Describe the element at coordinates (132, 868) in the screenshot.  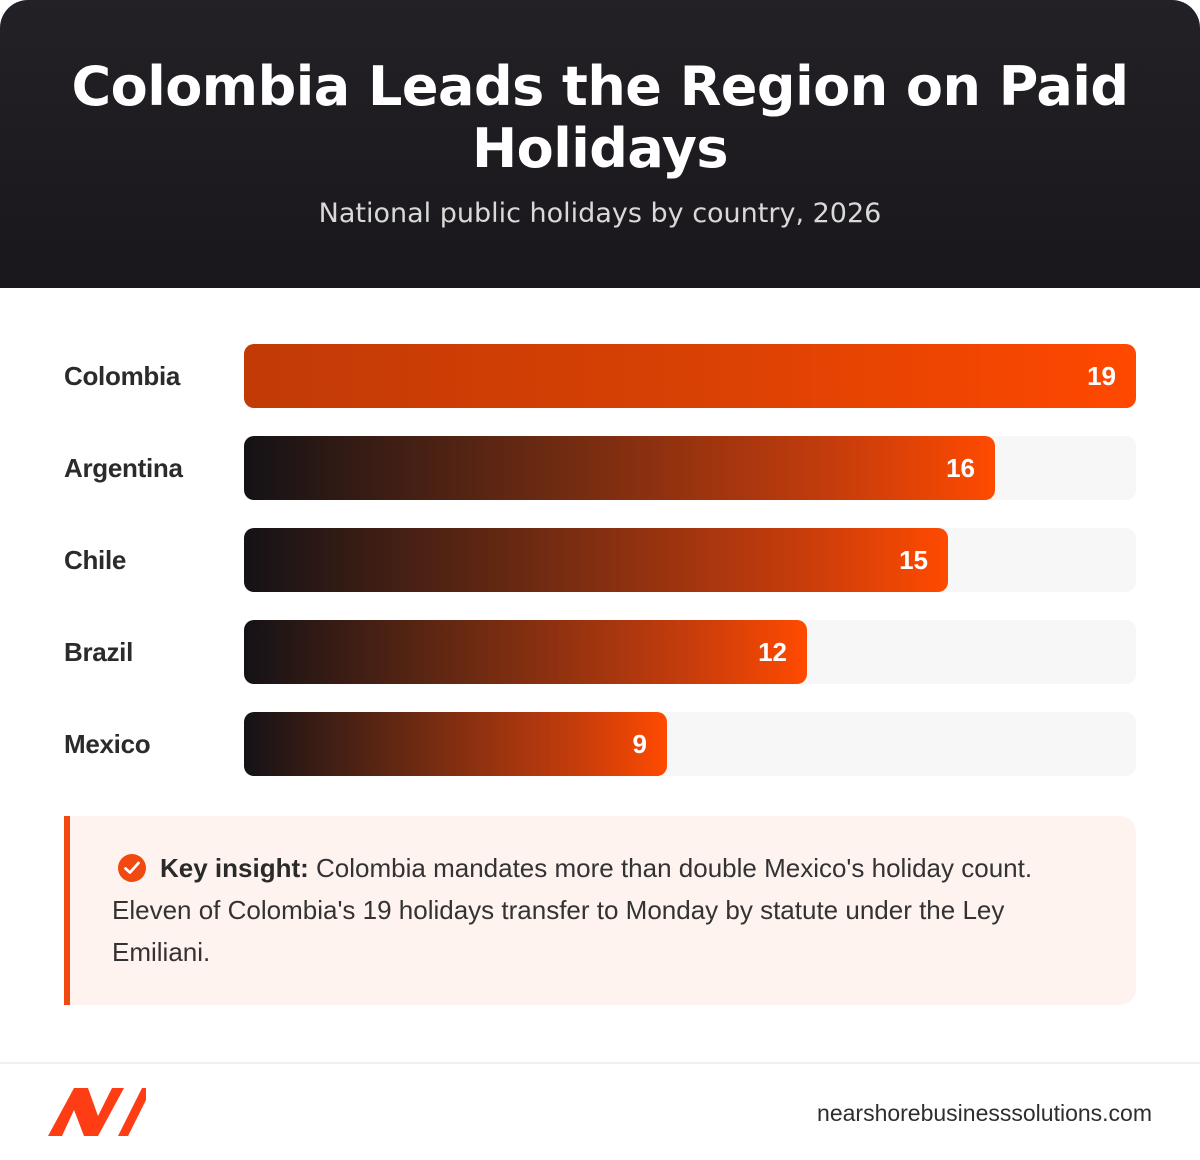
I see `check-circle-icon` at that location.